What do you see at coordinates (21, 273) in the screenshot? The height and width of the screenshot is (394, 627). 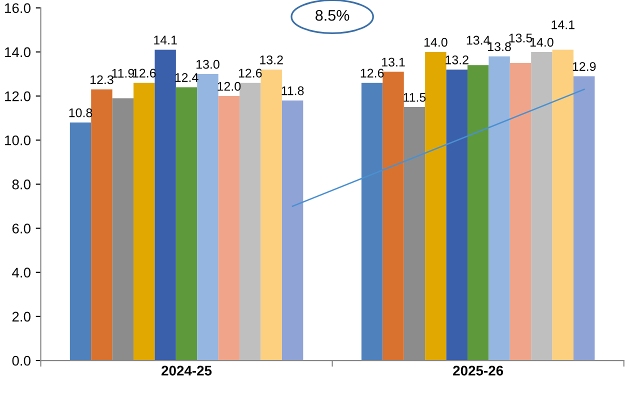 I see `y-tick-label: 4.0` at bounding box center [21, 273].